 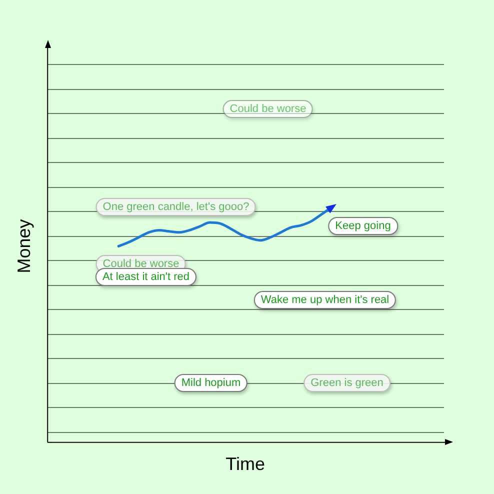 What do you see at coordinates (24, 246) in the screenshot?
I see `y-axis-title: Money` at bounding box center [24, 246].